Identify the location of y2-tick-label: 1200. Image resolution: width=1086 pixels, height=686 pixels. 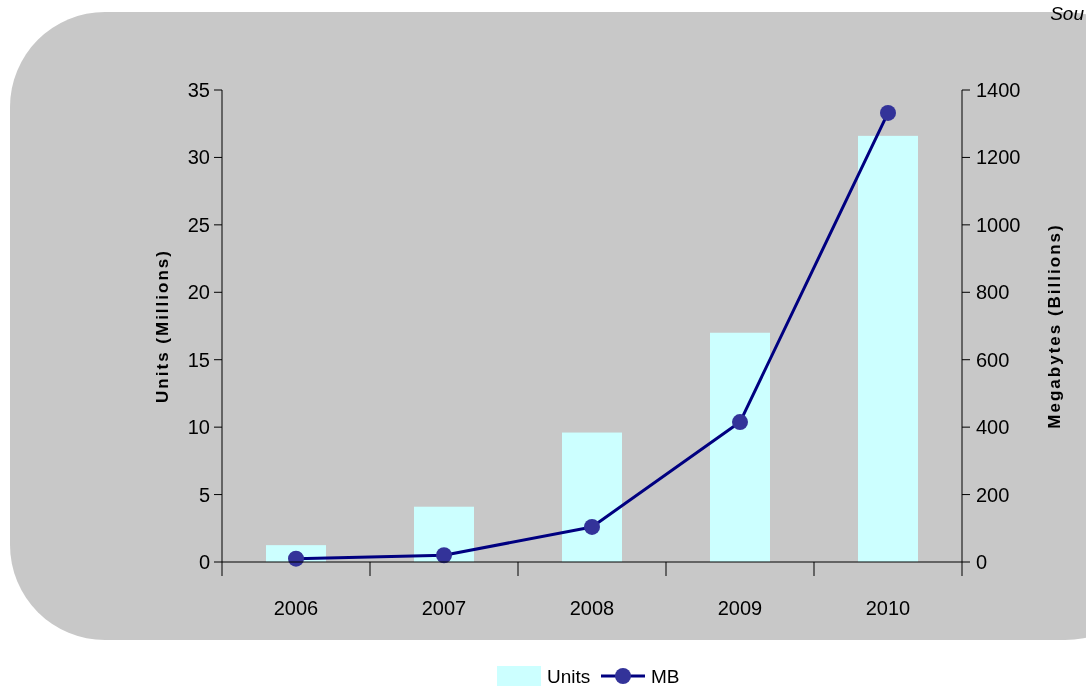
(998, 157).